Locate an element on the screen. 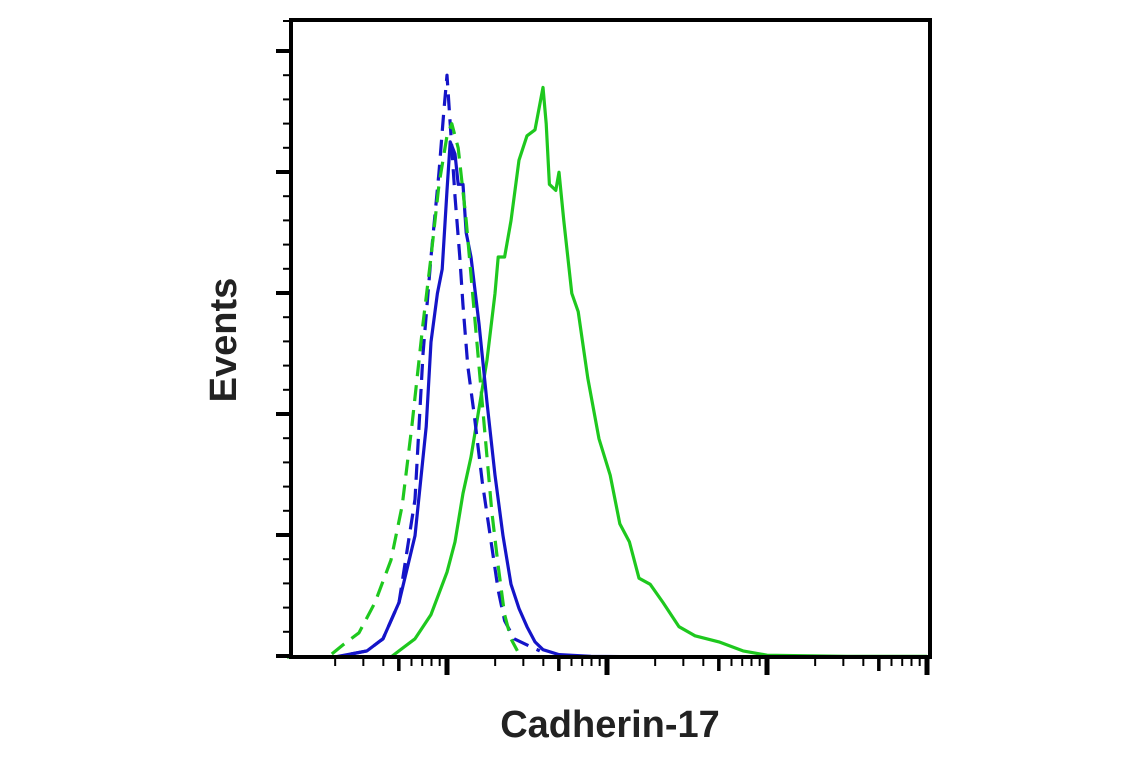 The height and width of the screenshot is (768, 1141). x-axis-label: Cadherin-17 is located at coordinates (610, 725).